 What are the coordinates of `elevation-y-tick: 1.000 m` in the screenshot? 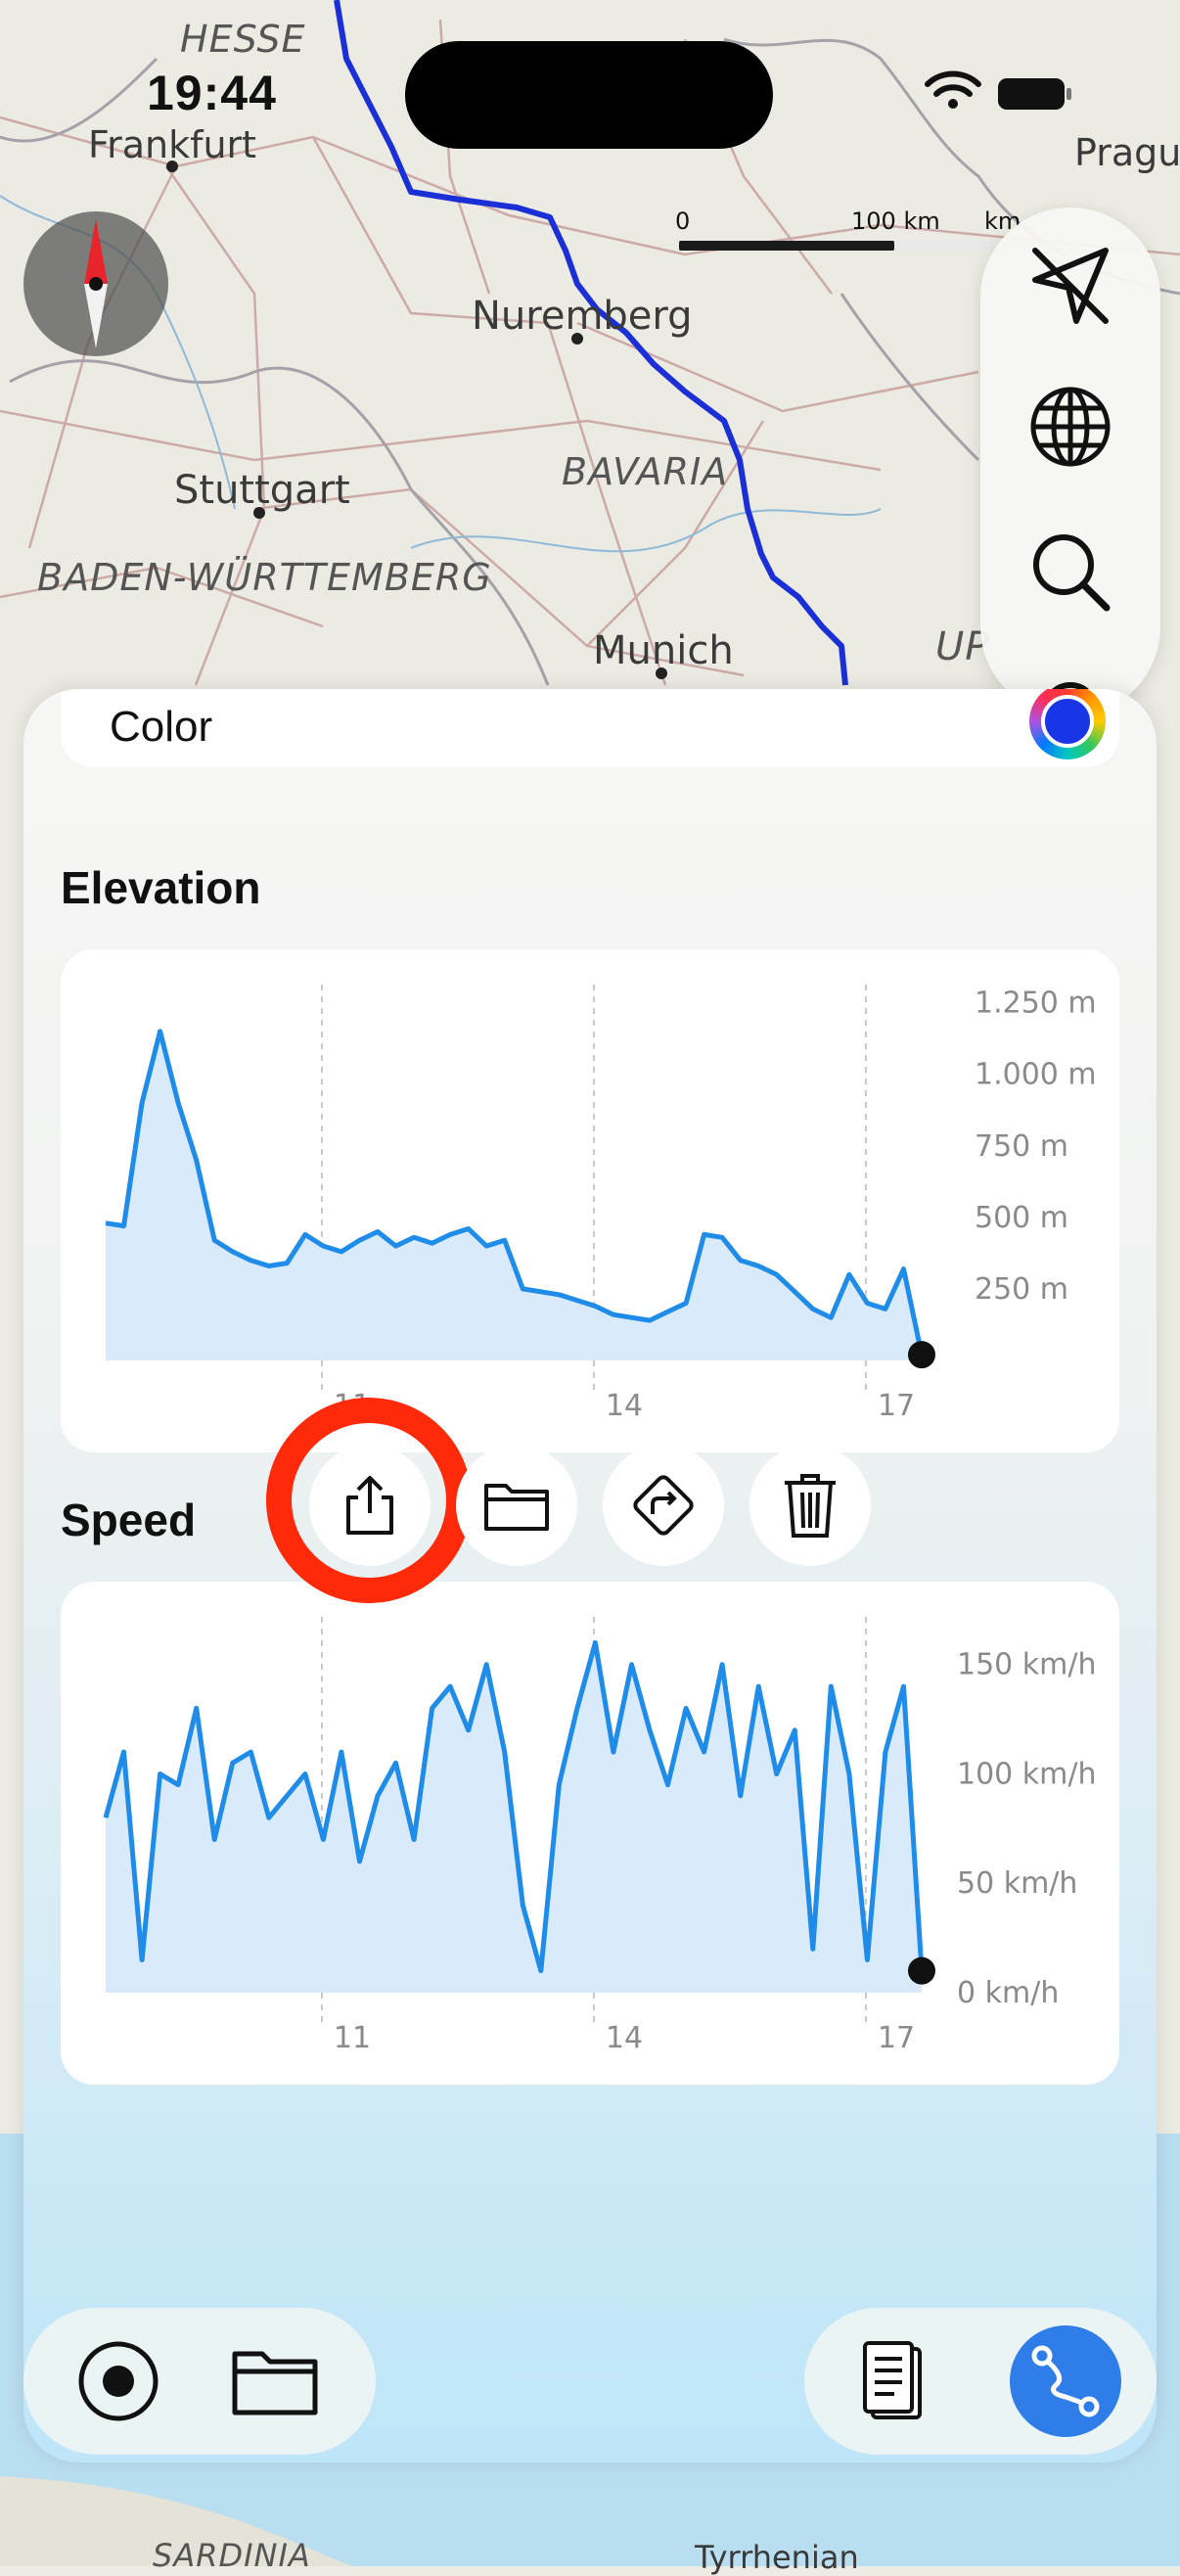 It's located at (1036, 1075).